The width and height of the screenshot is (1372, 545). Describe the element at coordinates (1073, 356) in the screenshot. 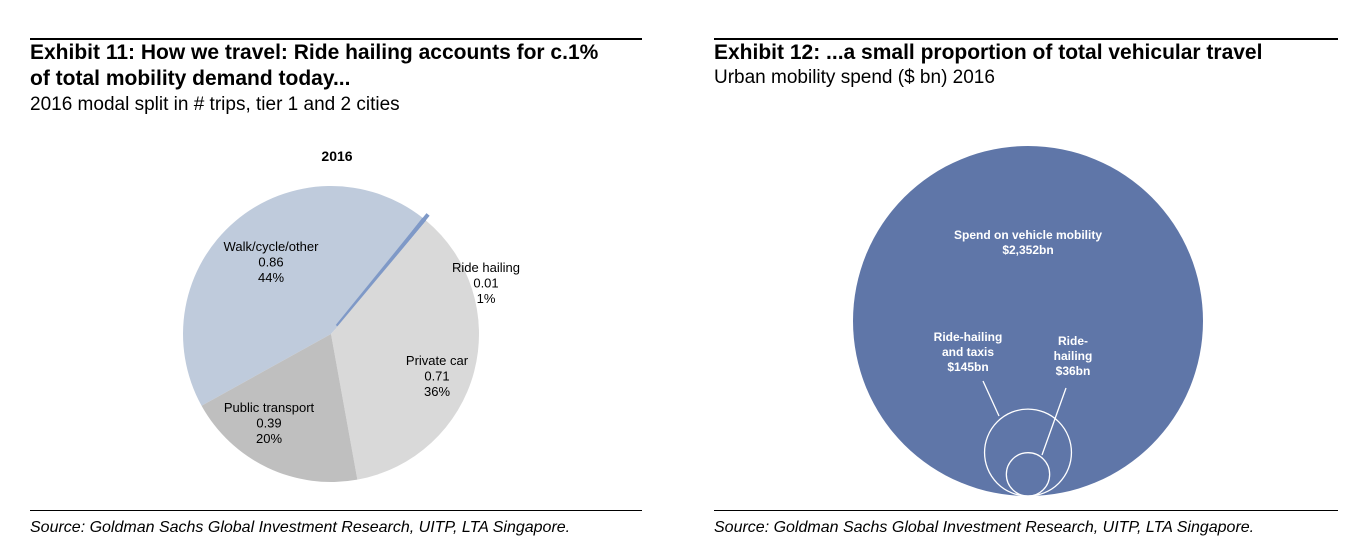

I see `circle-label-ride-hailing-line: hailing` at that location.